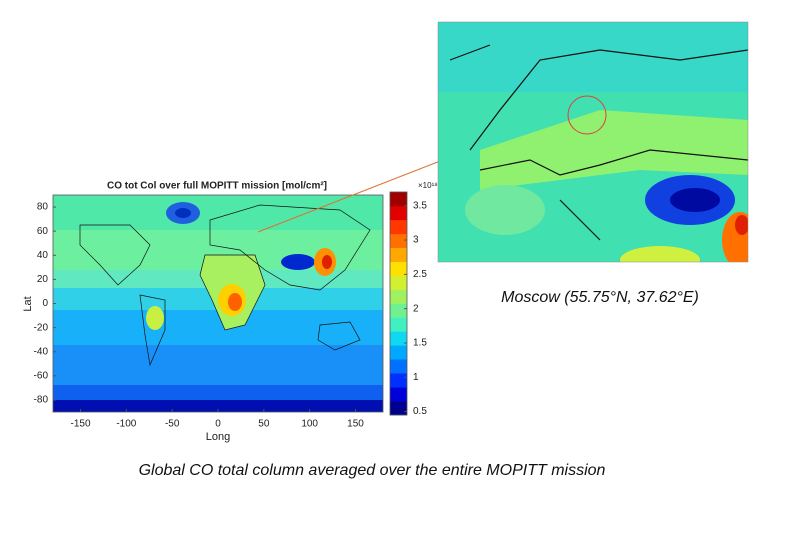 The width and height of the screenshot is (800, 535). I want to click on y-tick-label: -20, so click(41, 327).